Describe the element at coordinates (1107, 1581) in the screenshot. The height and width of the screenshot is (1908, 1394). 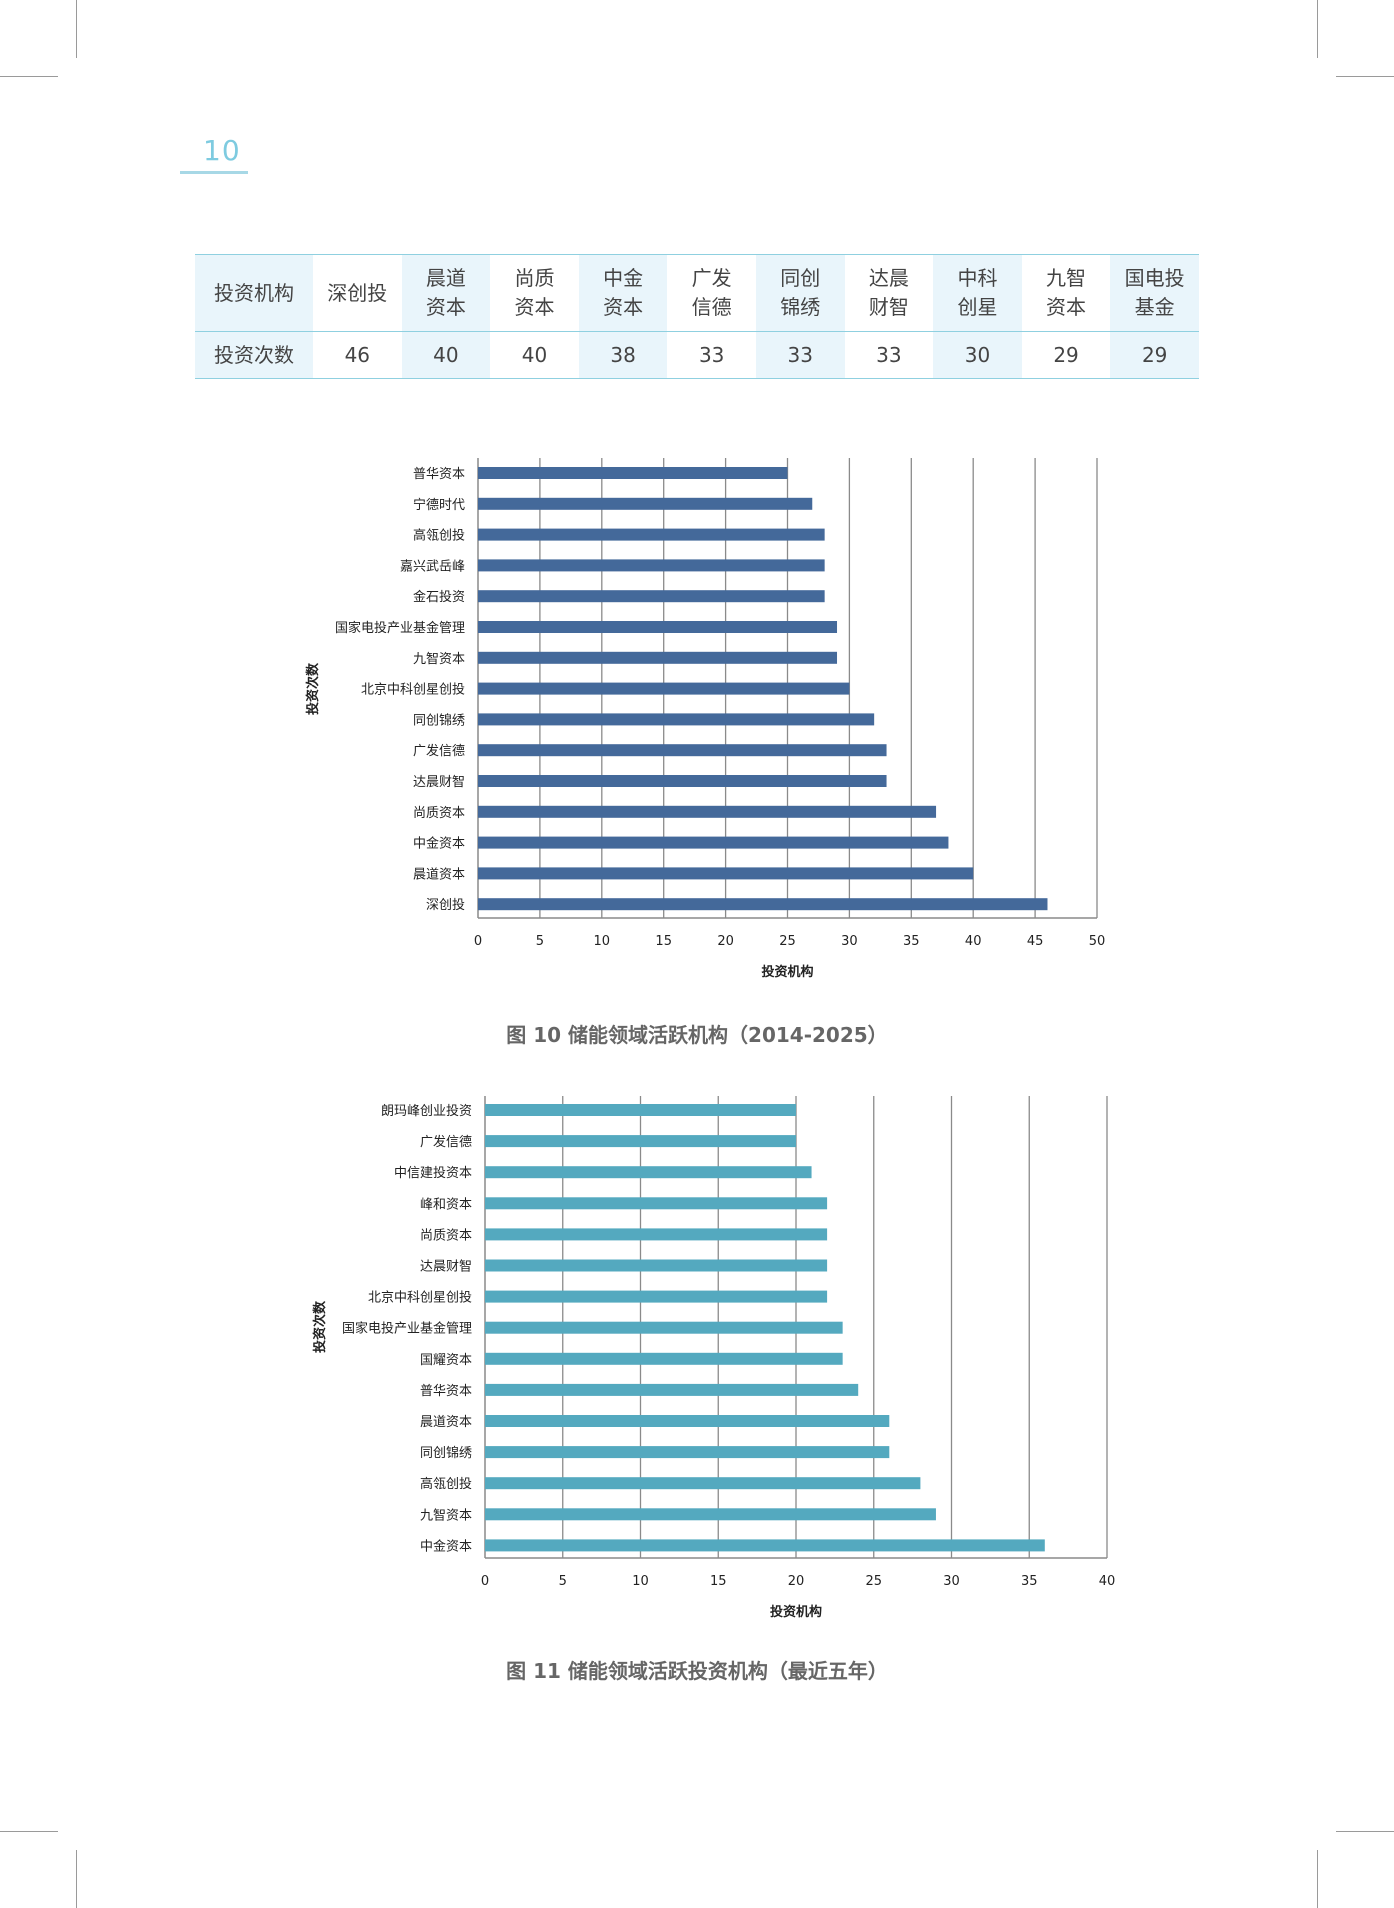
I see `x-tick-label: 40` at that location.